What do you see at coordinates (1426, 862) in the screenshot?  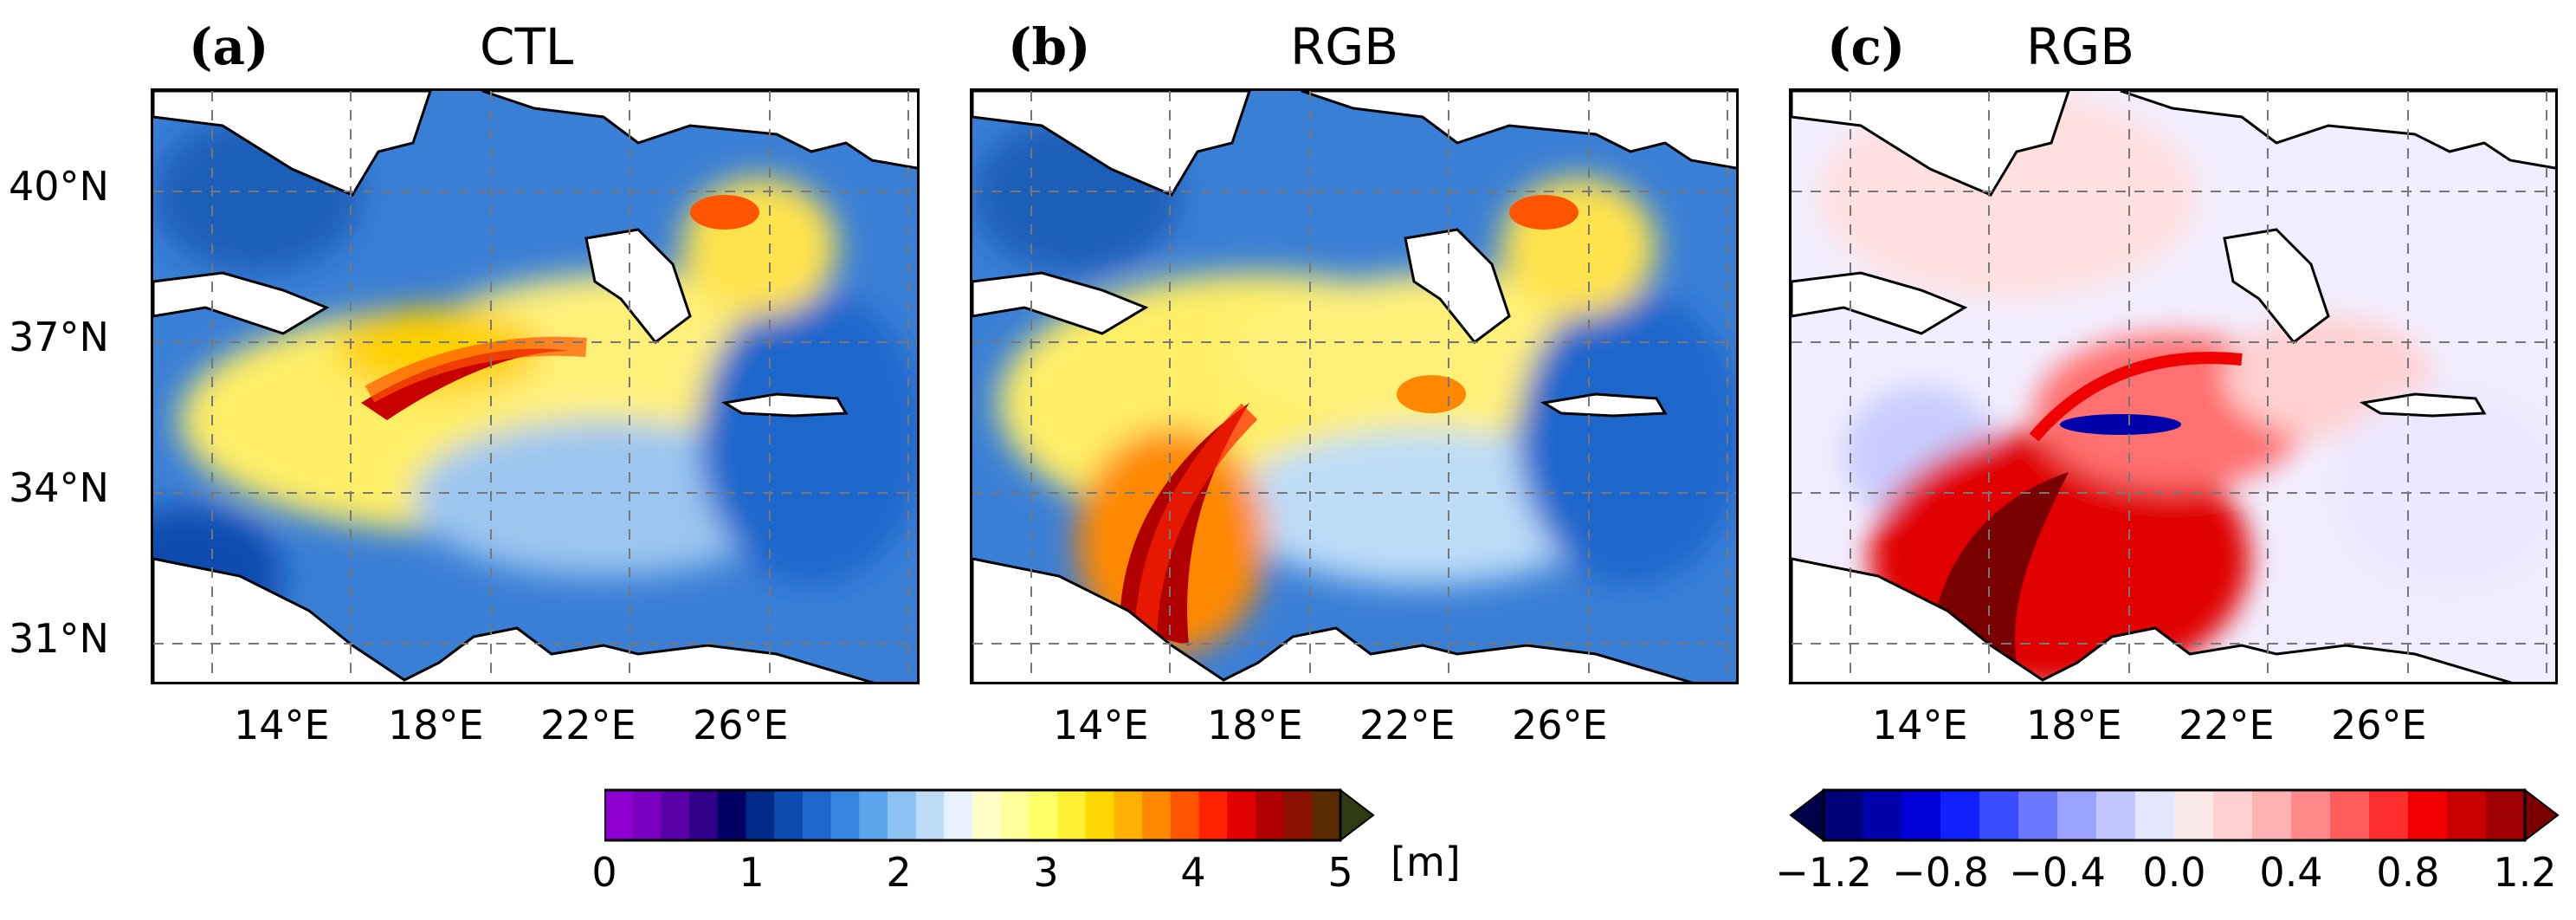 I see `colorbar-unit: [m]` at bounding box center [1426, 862].